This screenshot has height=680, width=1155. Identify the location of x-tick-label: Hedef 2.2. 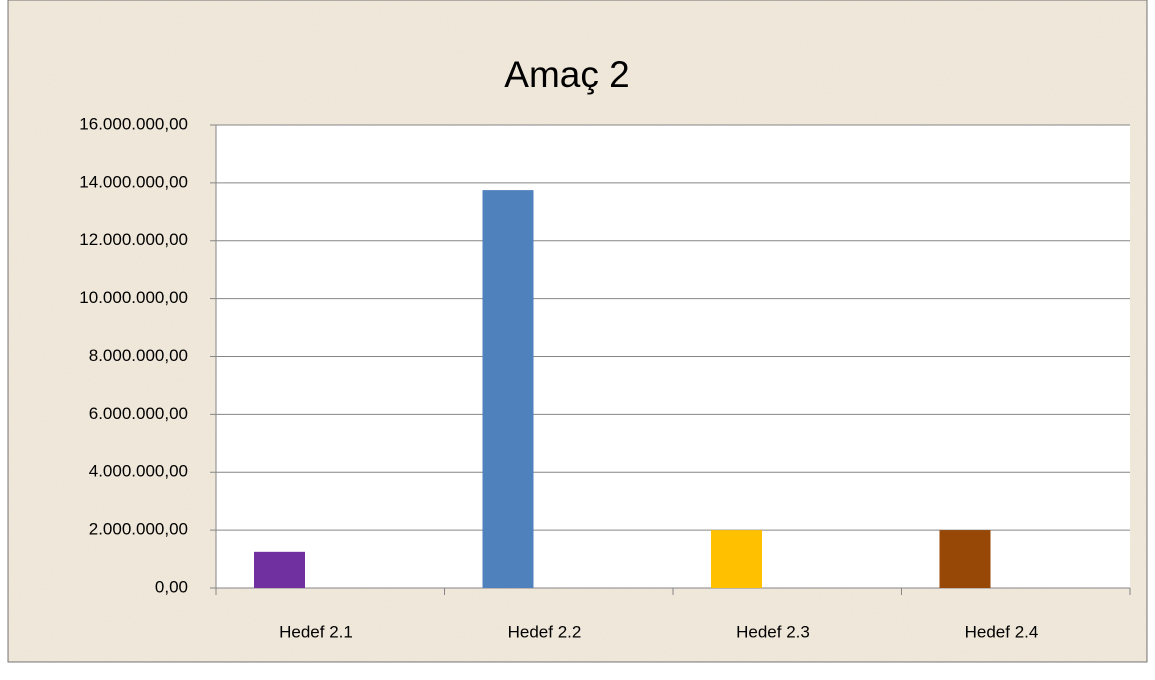
(545, 631).